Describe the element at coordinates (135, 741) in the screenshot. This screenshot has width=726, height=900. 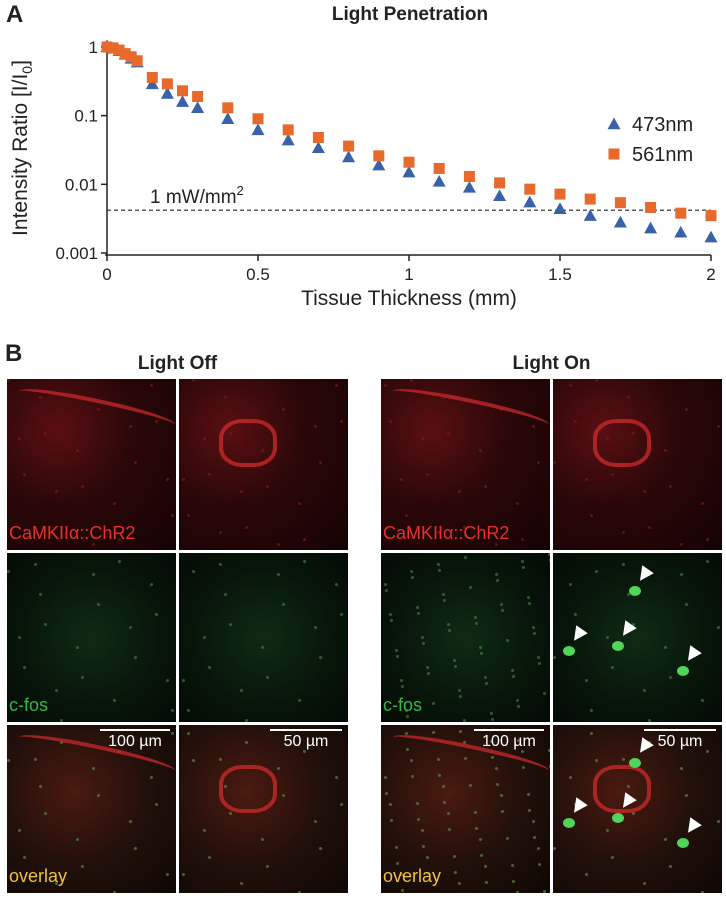
I see `scale-bar-label: 100 µm` at that location.